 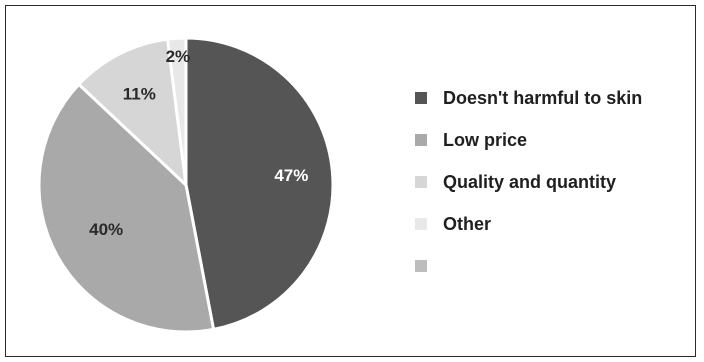 What do you see at coordinates (178, 56) in the screenshot?
I see `slice-data-label: 2%` at bounding box center [178, 56].